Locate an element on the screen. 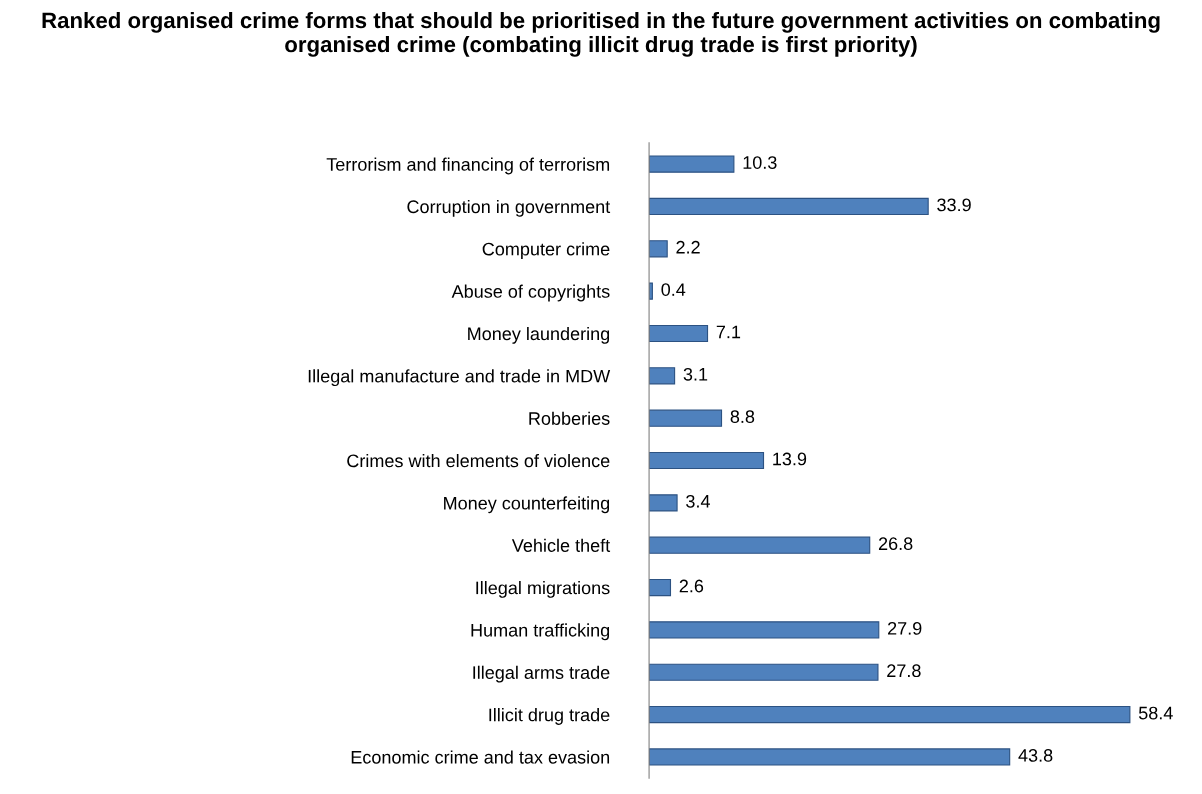  y-tick-label: Illegal arms trade is located at coordinates (541, 674).